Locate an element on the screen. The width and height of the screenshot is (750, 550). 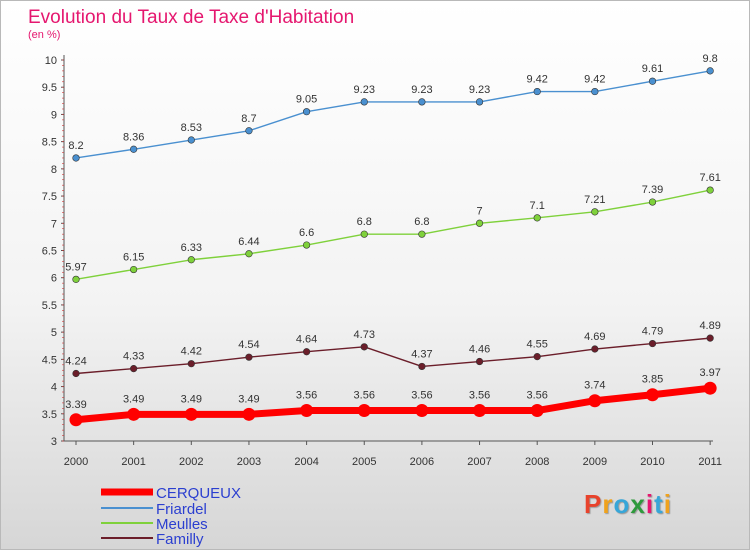
logo-letter: o is located at coordinates (622, 504).